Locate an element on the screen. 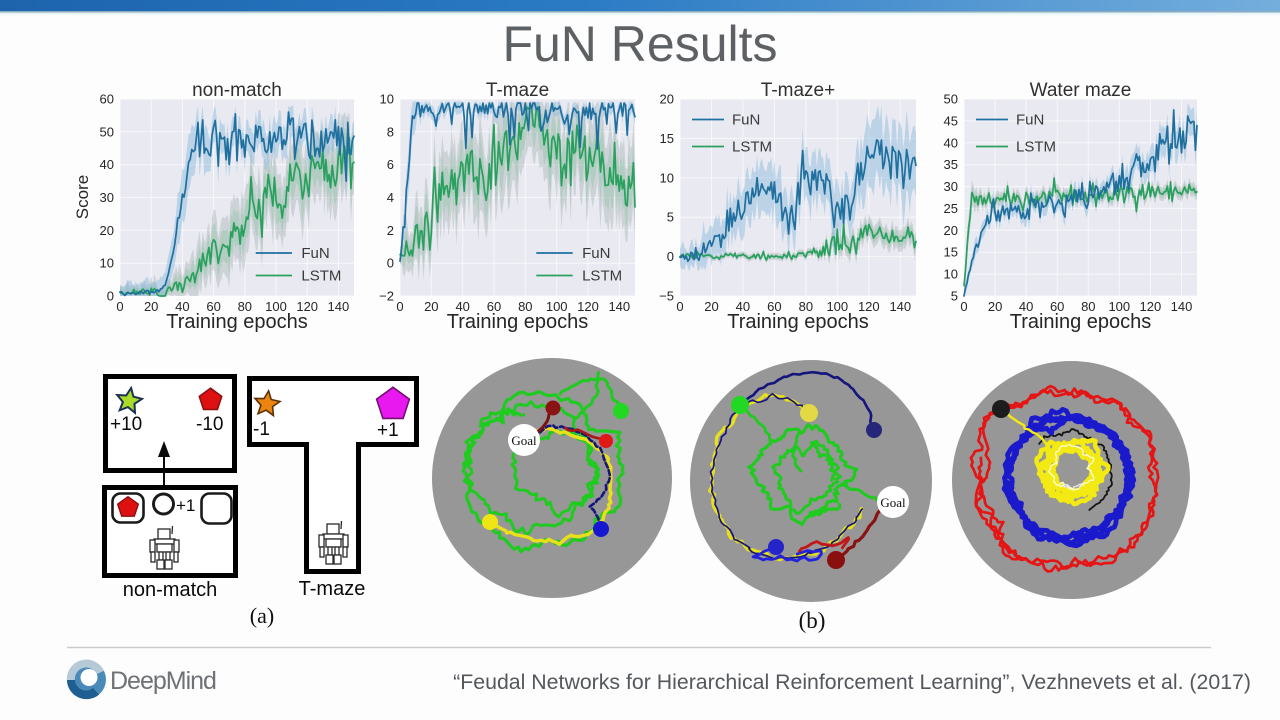 Image resolution: width=1280 pixels, height=720 pixels. svg-text: 2 is located at coordinates (390, 230).